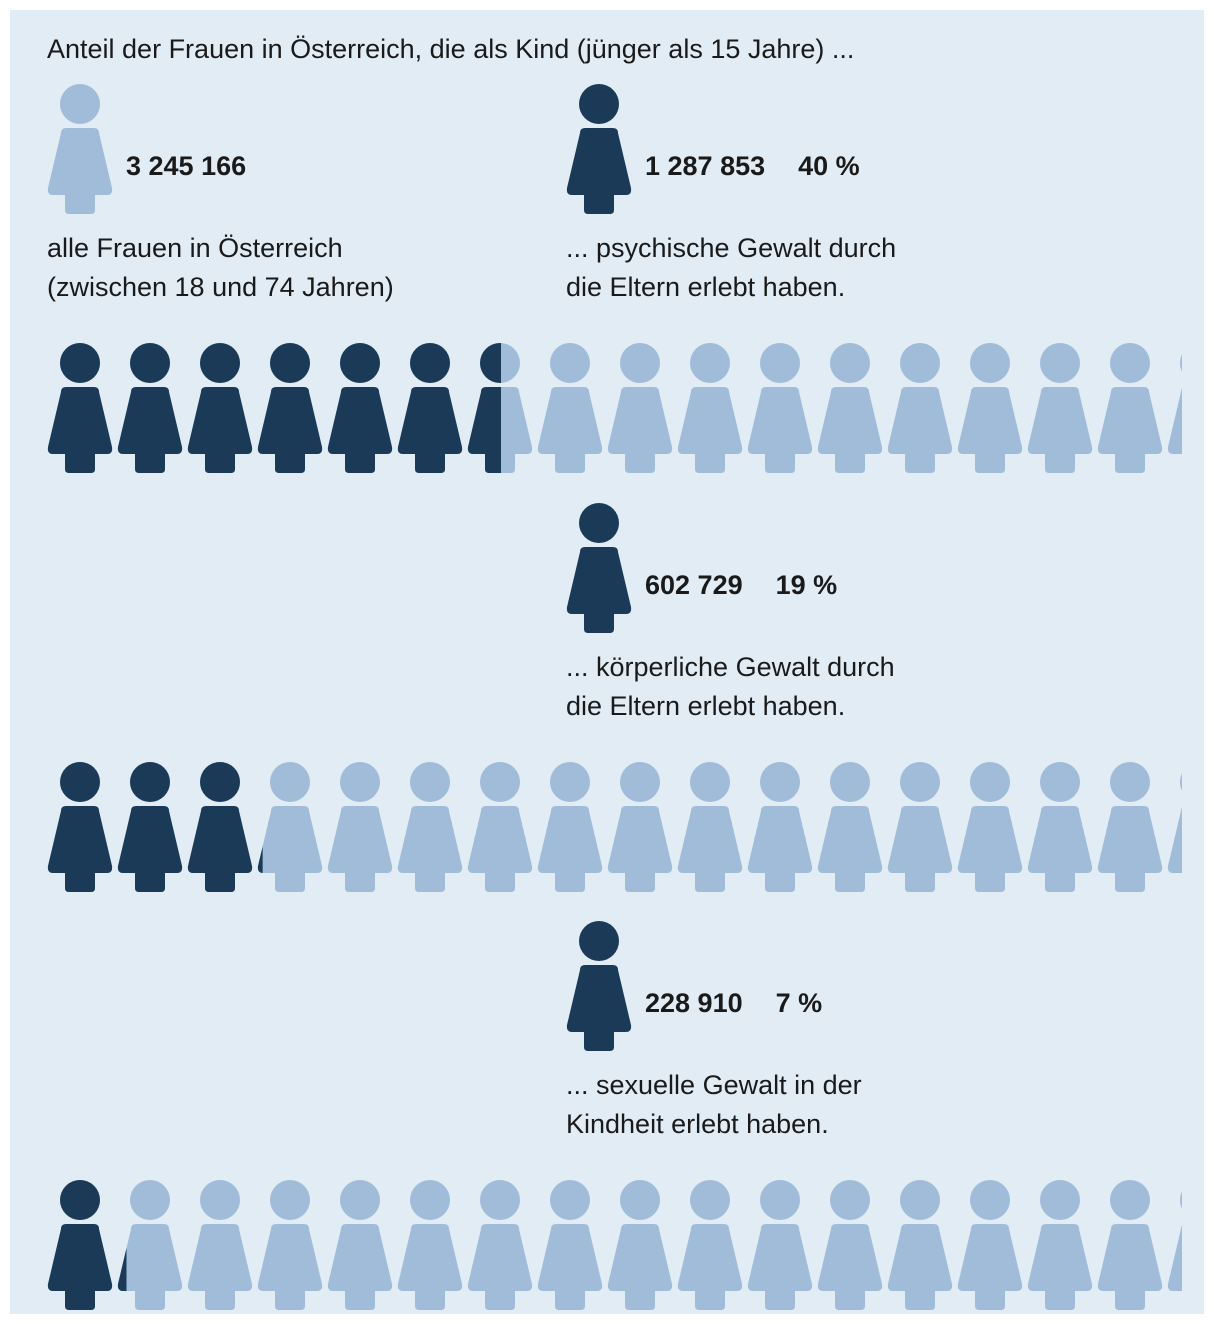 This screenshot has height=1324, width=1214. What do you see at coordinates (220, 287) in the screenshot?
I see `total-label: (zwischen 18 und 74 Jahren)` at bounding box center [220, 287].